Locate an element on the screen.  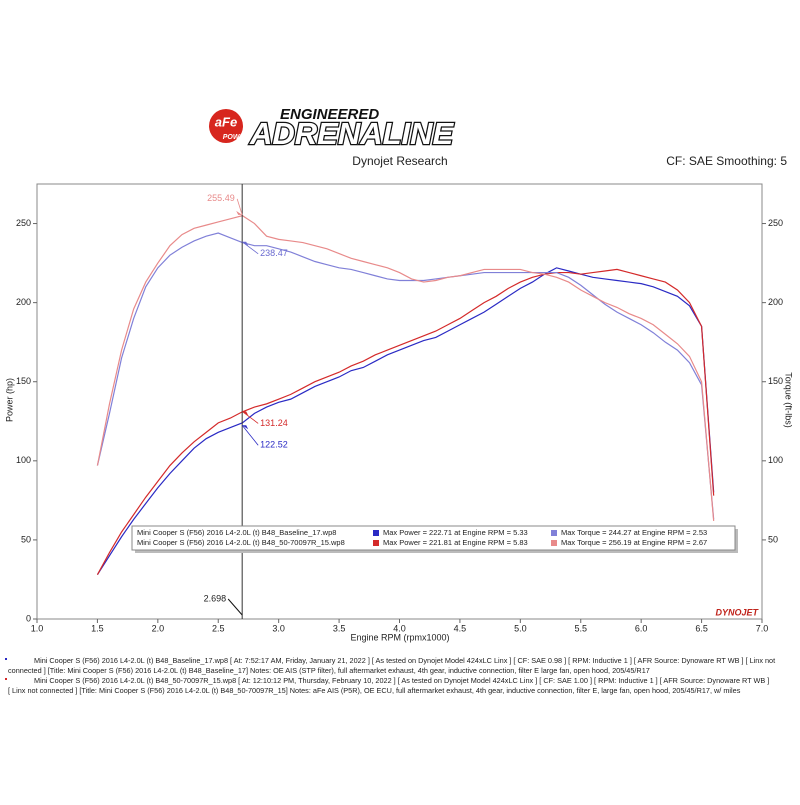
y-axis-title: Power (hp) is located at coordinates (9, 400).